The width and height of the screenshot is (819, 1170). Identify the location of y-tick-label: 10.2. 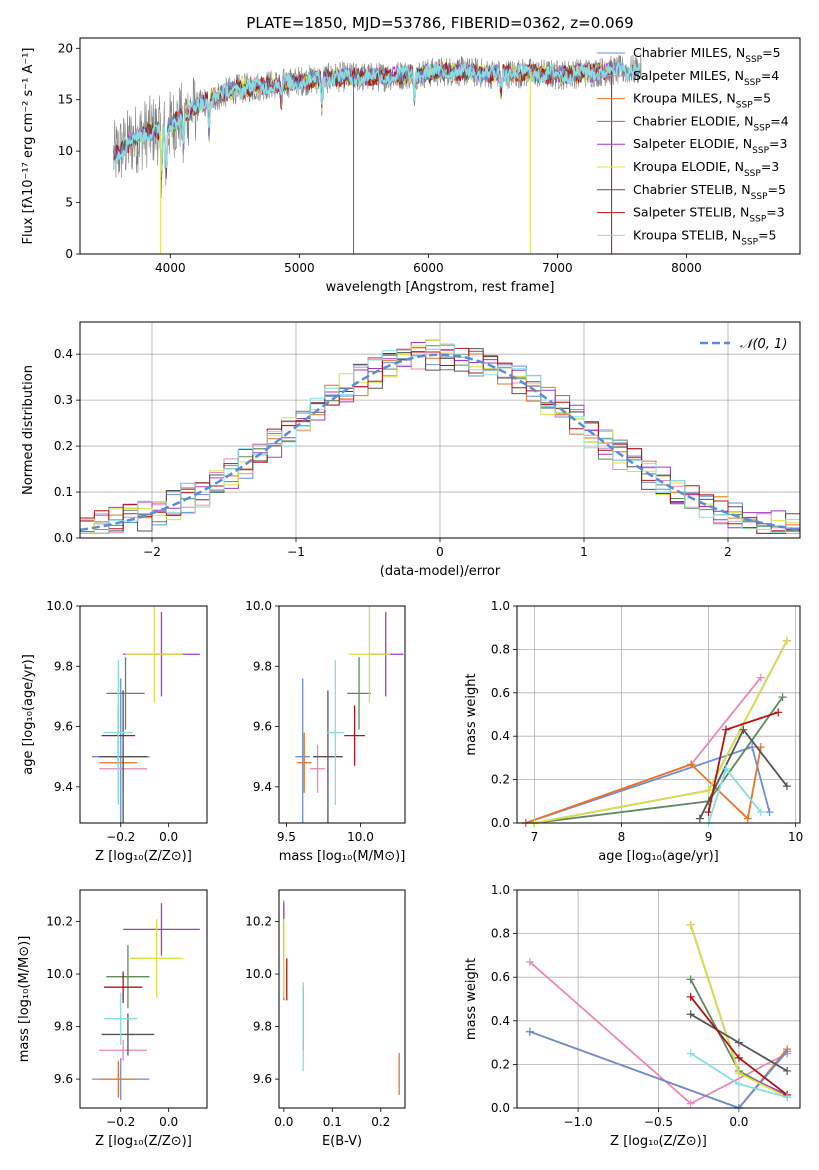
(258, 922).